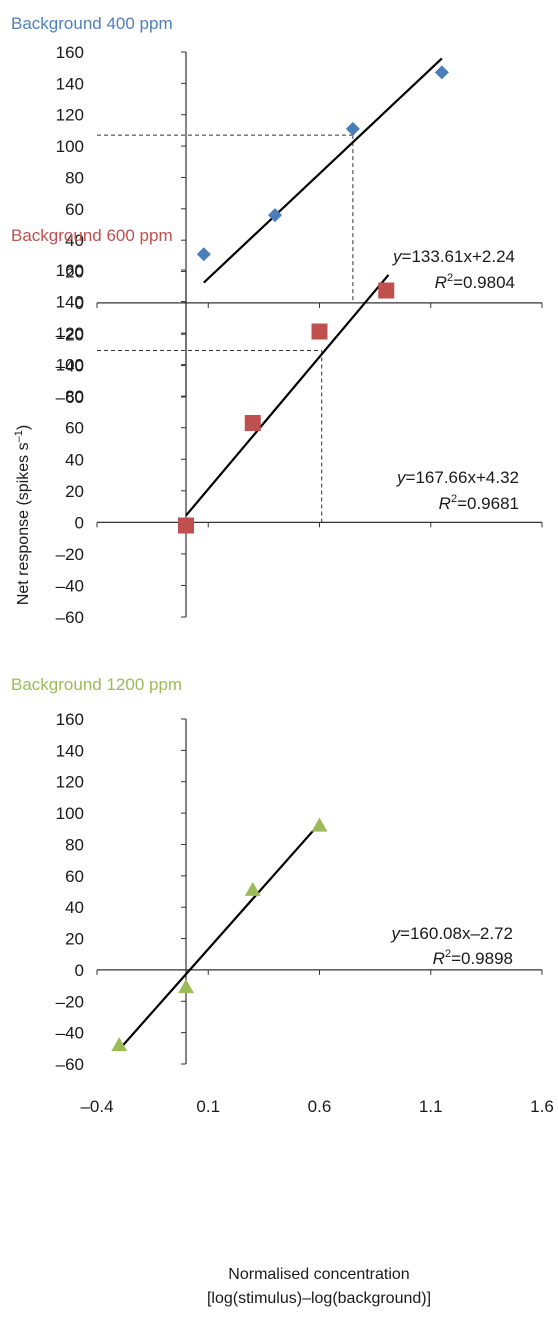 This screenshot has height=1319, width=558. I want to click on panel-3-y-tick-label: 140, so click(70, 750).